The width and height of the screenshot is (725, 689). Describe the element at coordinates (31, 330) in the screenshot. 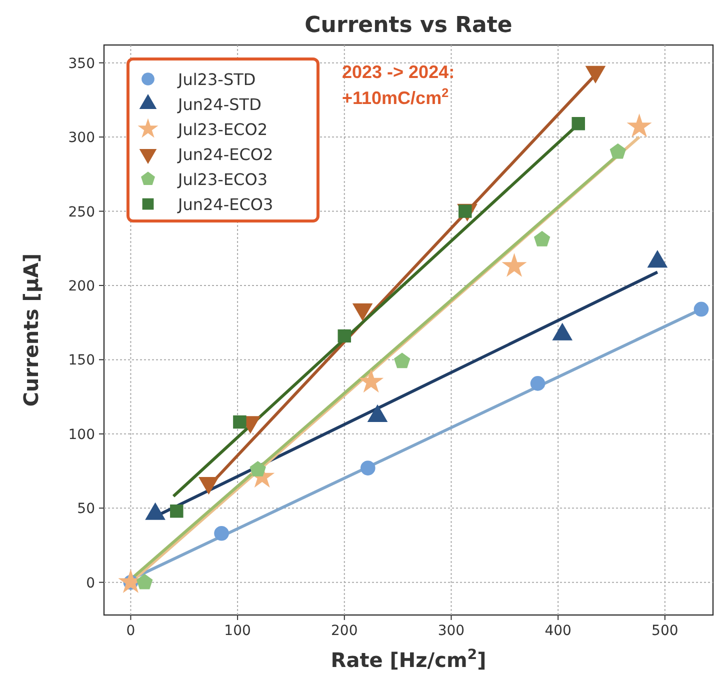

I see `y-axis-title: Currents [µA]` at that location.